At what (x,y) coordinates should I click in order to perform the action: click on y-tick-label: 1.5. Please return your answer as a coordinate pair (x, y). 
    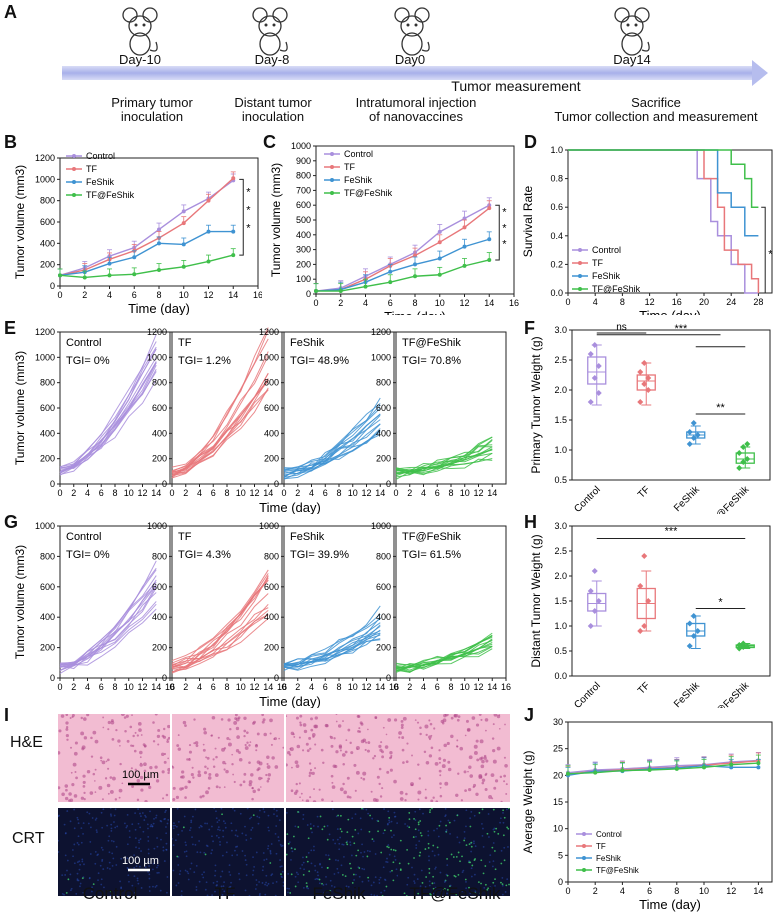
    Looking at the image, I should click on (560, 420).